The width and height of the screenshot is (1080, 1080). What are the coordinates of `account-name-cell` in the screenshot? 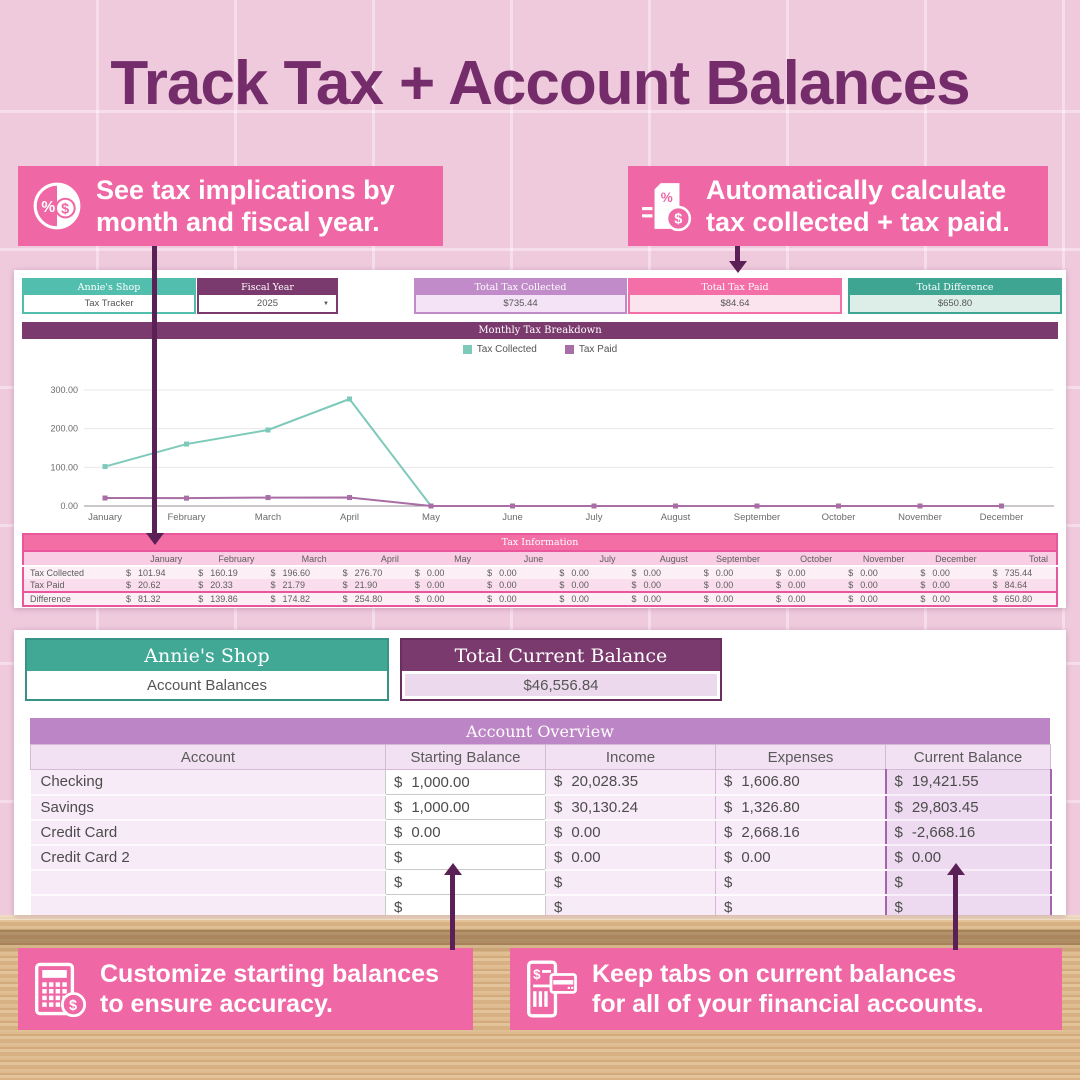 It's located at (208, 904).